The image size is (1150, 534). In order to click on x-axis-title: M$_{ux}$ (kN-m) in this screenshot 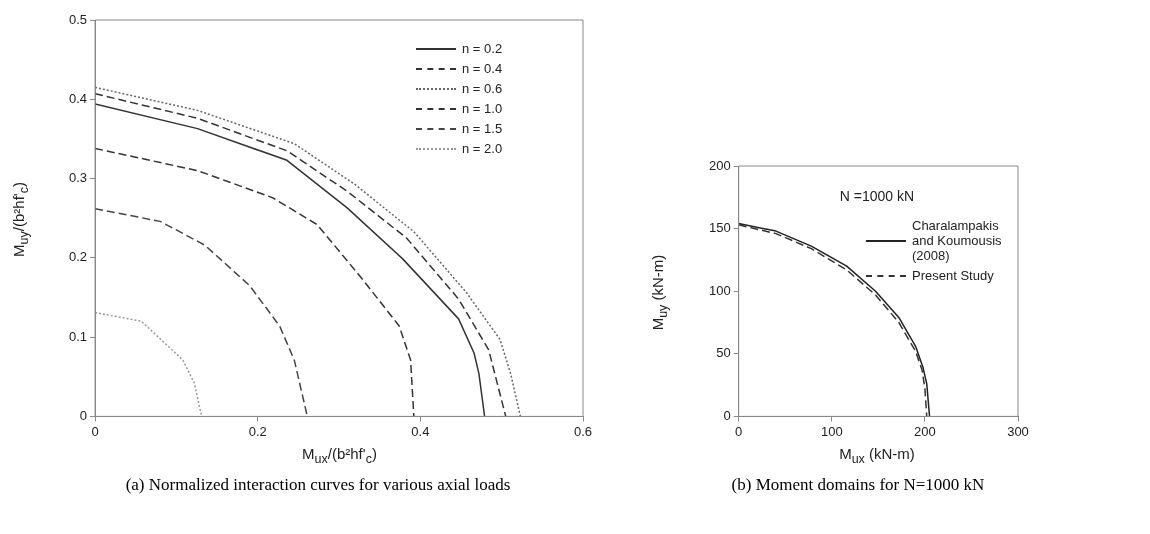, I will do `click(877, 455)`.